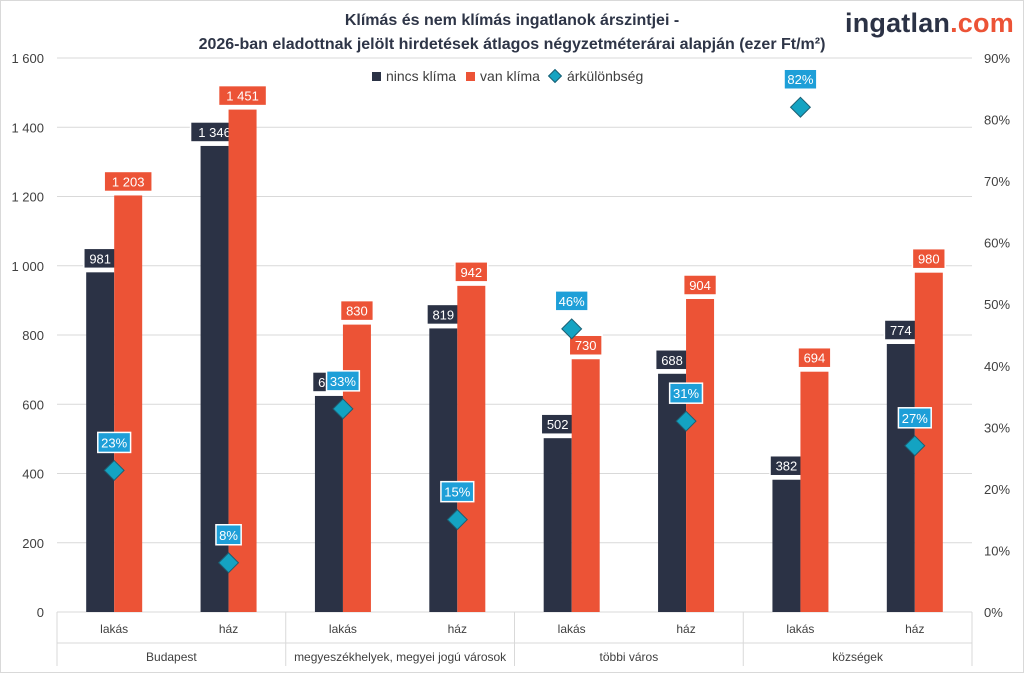 The width and height of the screenshot is (1024, 673). I want to click on data-label-nincs-klima: 502, so click(558, 424).